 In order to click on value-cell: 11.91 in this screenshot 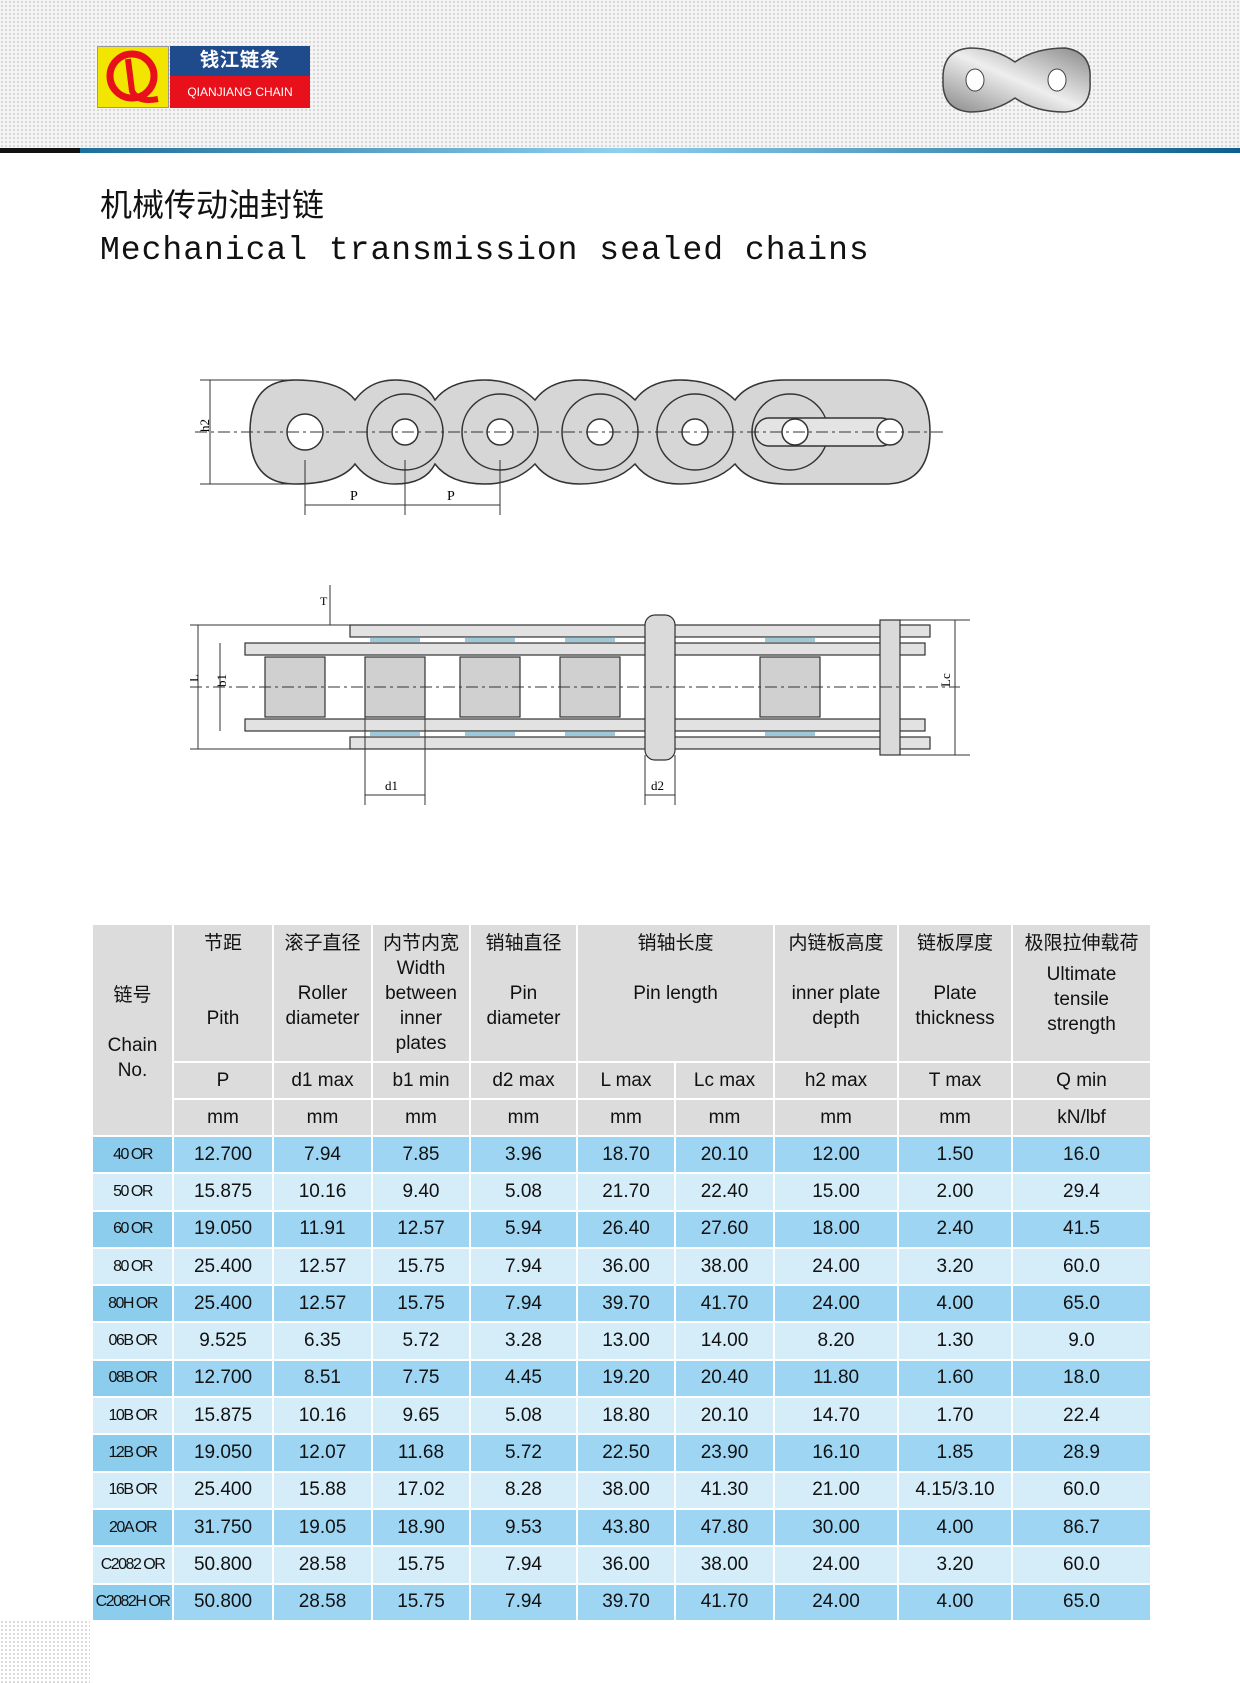, I will do `click(322, 1229)`.